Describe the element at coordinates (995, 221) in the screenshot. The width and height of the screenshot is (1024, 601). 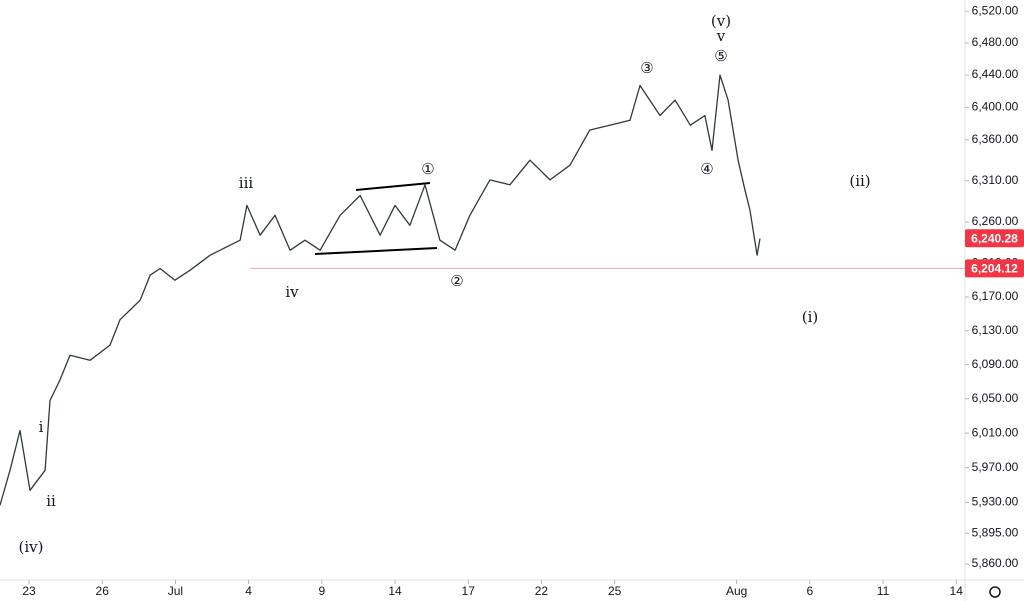
I see `y-tick-label: 6,260.00` at that location.